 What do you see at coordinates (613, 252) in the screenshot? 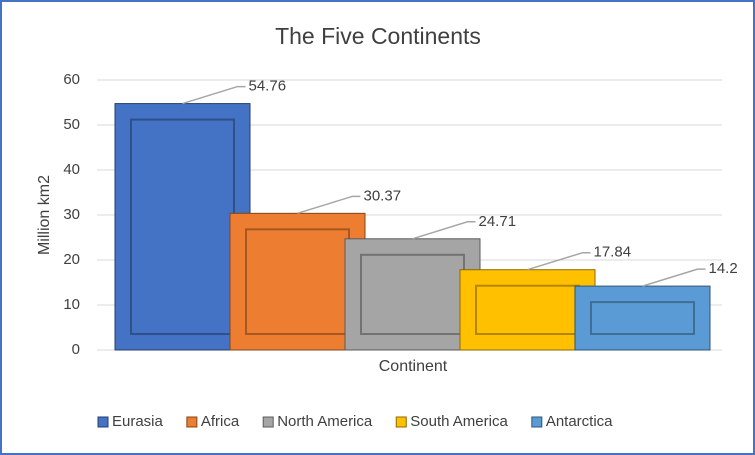
I see `data-label: 17.84` at bounding box center [613, 252].